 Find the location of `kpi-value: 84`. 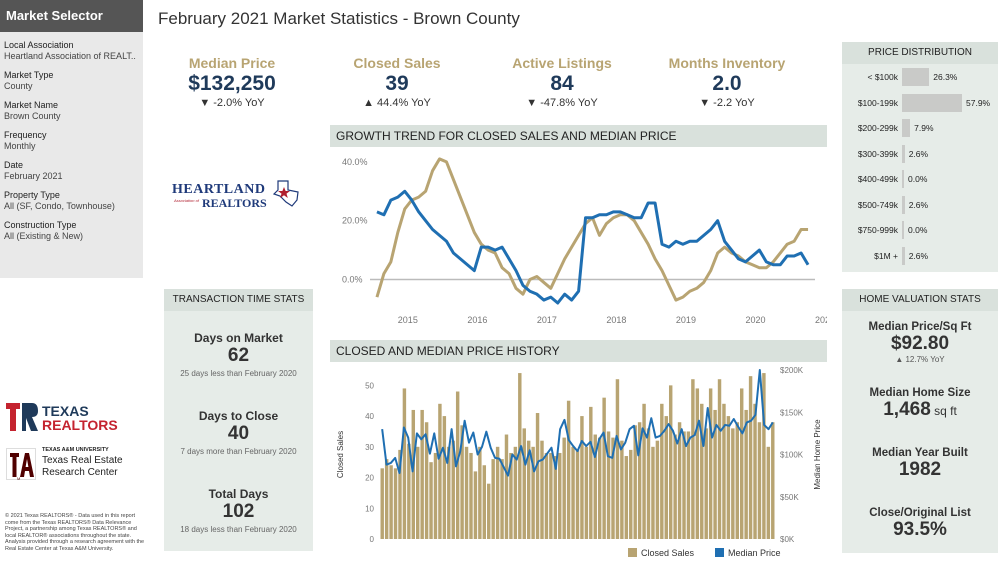

kpi-value: 84 is located at coordinates (562, 83).